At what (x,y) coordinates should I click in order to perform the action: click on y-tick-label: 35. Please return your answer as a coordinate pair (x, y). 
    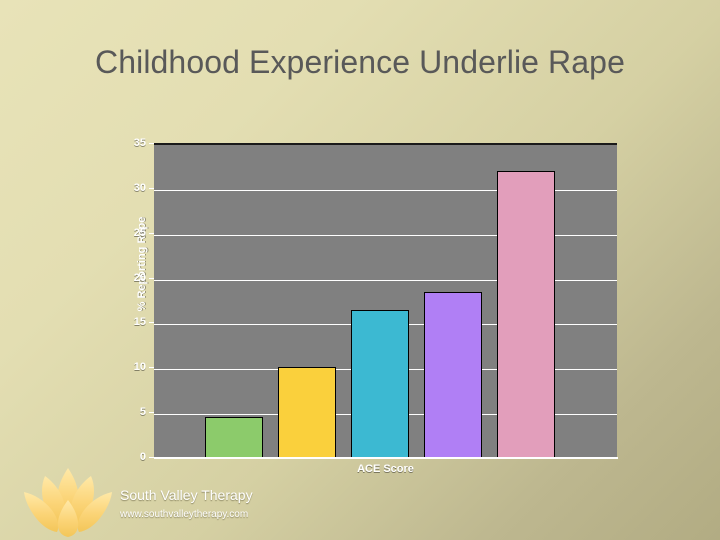
    Looking at the image, I should click on (139, 143).